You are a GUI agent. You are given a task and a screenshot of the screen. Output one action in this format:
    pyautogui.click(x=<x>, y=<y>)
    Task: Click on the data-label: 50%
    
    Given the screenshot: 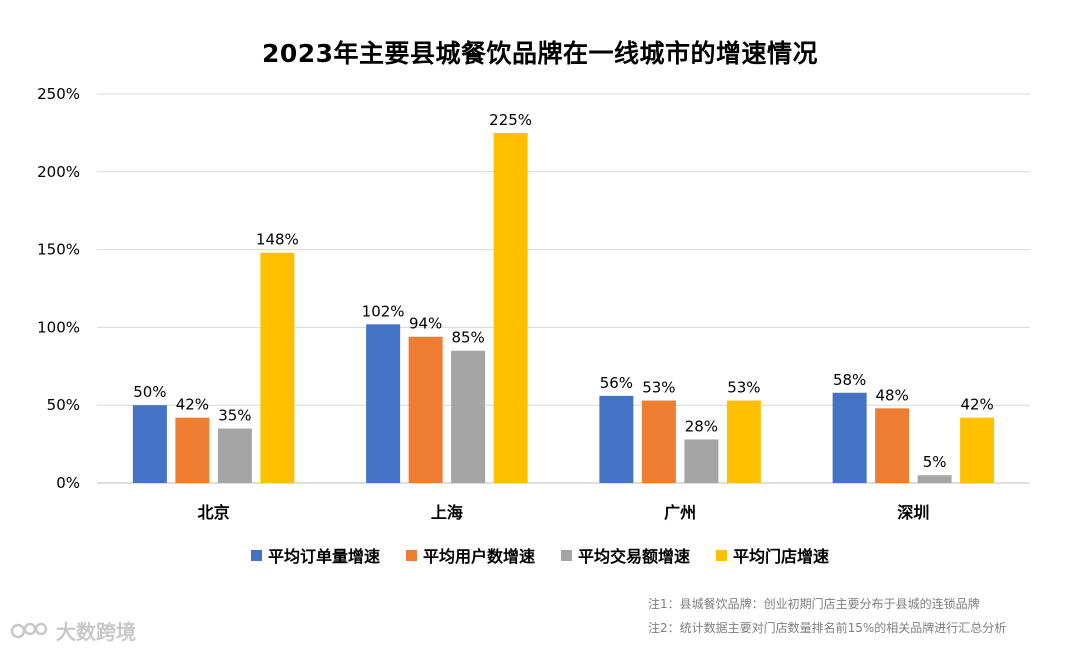 What is the action you would take?
    pyautogui.click(x=149, y=392)
    